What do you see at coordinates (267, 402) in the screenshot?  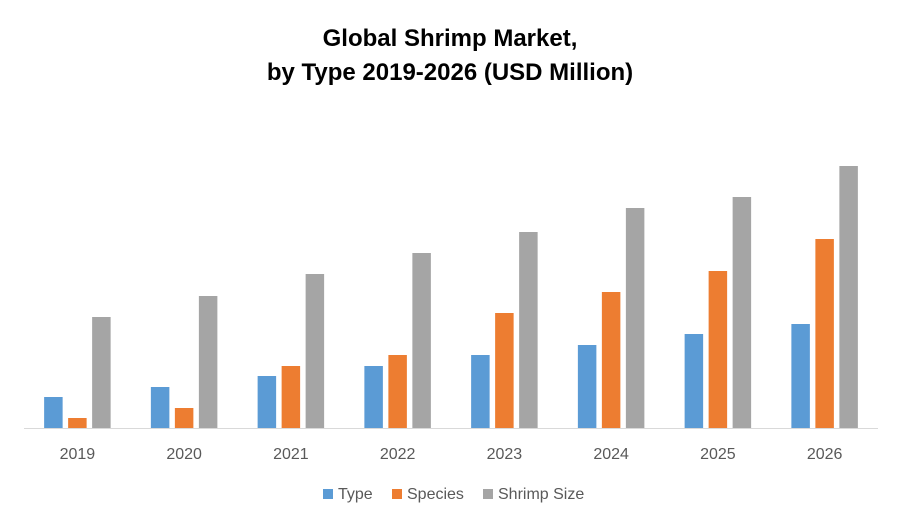 I see `bar-type-2021` at bounding box center [267, 402].